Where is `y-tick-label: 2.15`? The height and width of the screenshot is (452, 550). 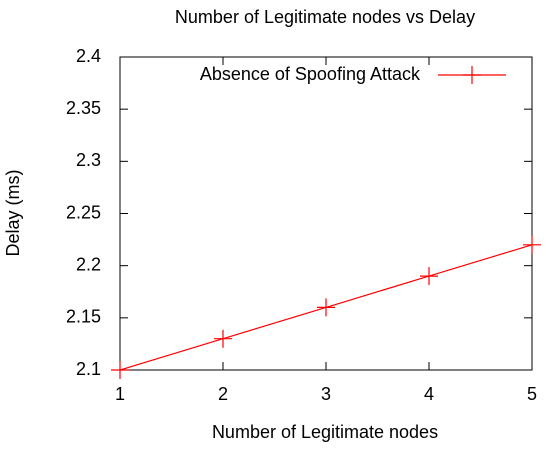 y-tick-label: 2.15 is located at coordinates (83, 317).